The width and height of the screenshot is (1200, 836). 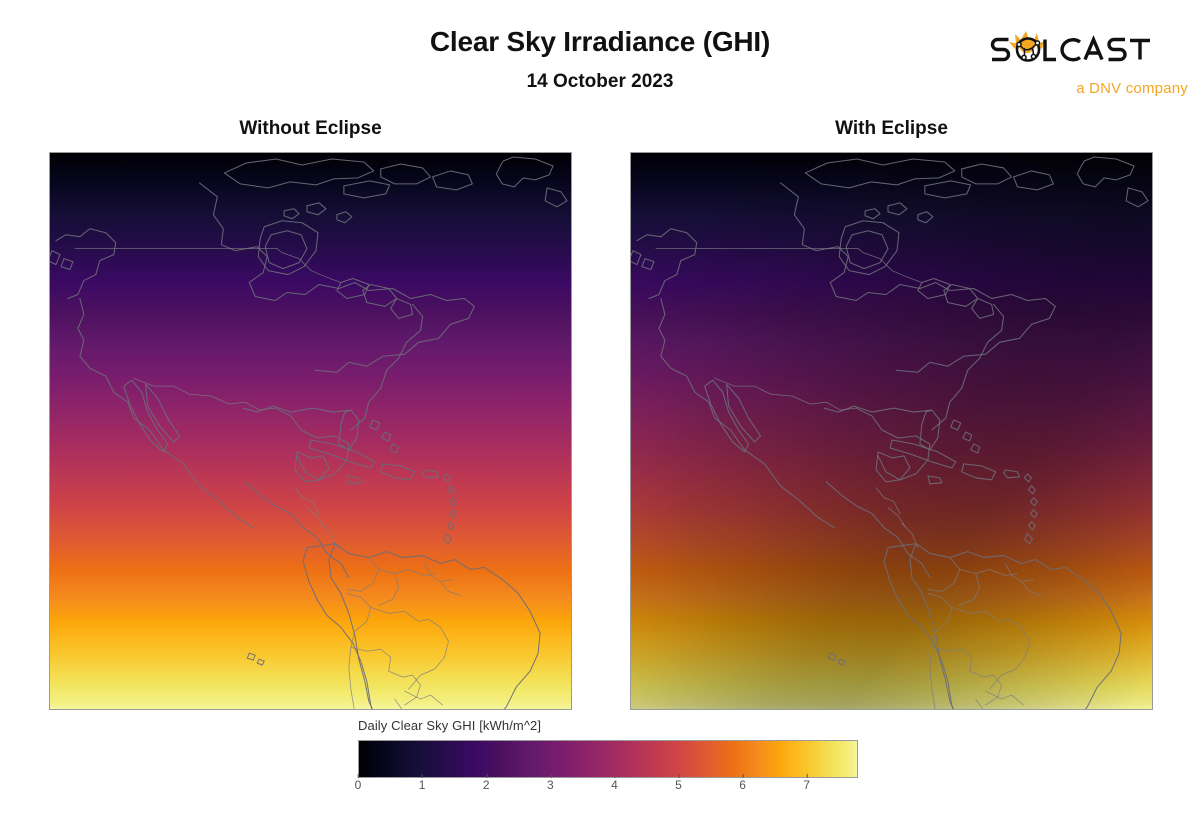 I want to click on colorbar-tick-3: 3, so click(x=550, y=783).